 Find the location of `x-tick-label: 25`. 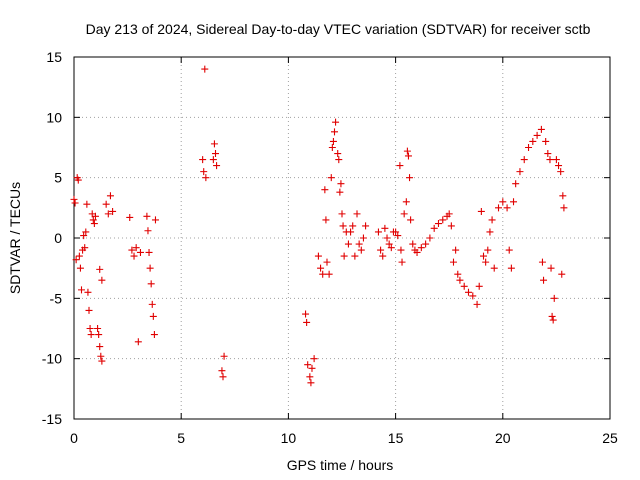

x-tick-label: 25 is located at coordinates (610, 438).